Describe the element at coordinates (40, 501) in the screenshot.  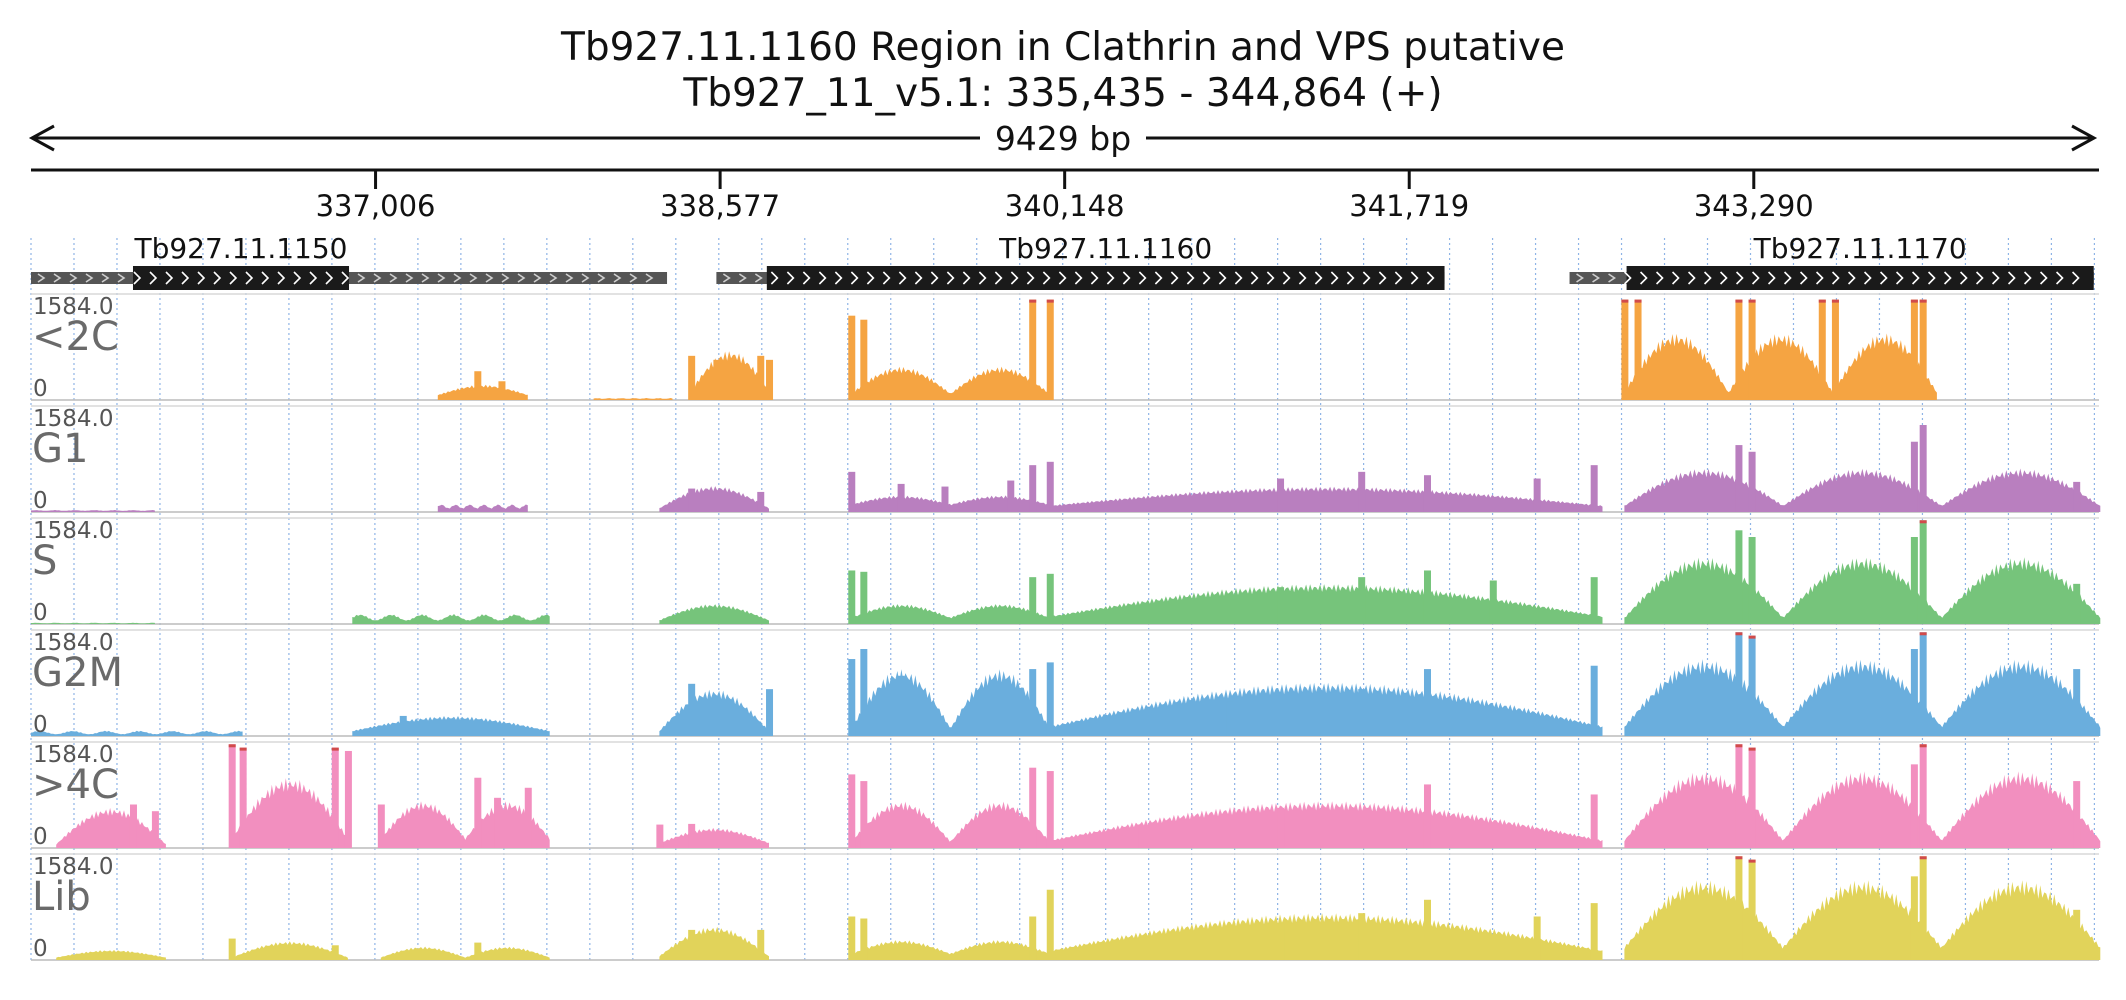
I see `track-zero-label: 0` at that location.